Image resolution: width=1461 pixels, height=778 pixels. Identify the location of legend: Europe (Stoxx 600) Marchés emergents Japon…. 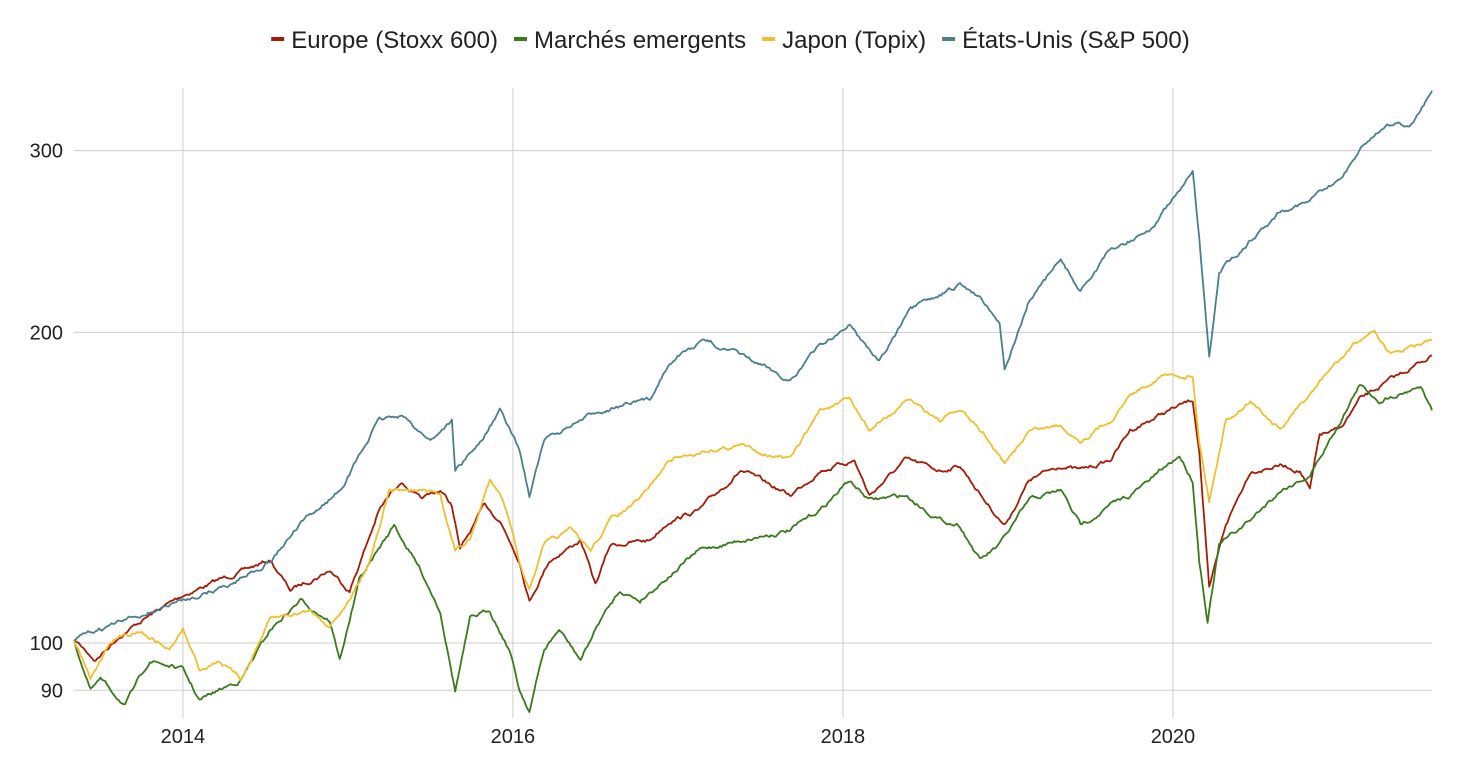
(730, 40).